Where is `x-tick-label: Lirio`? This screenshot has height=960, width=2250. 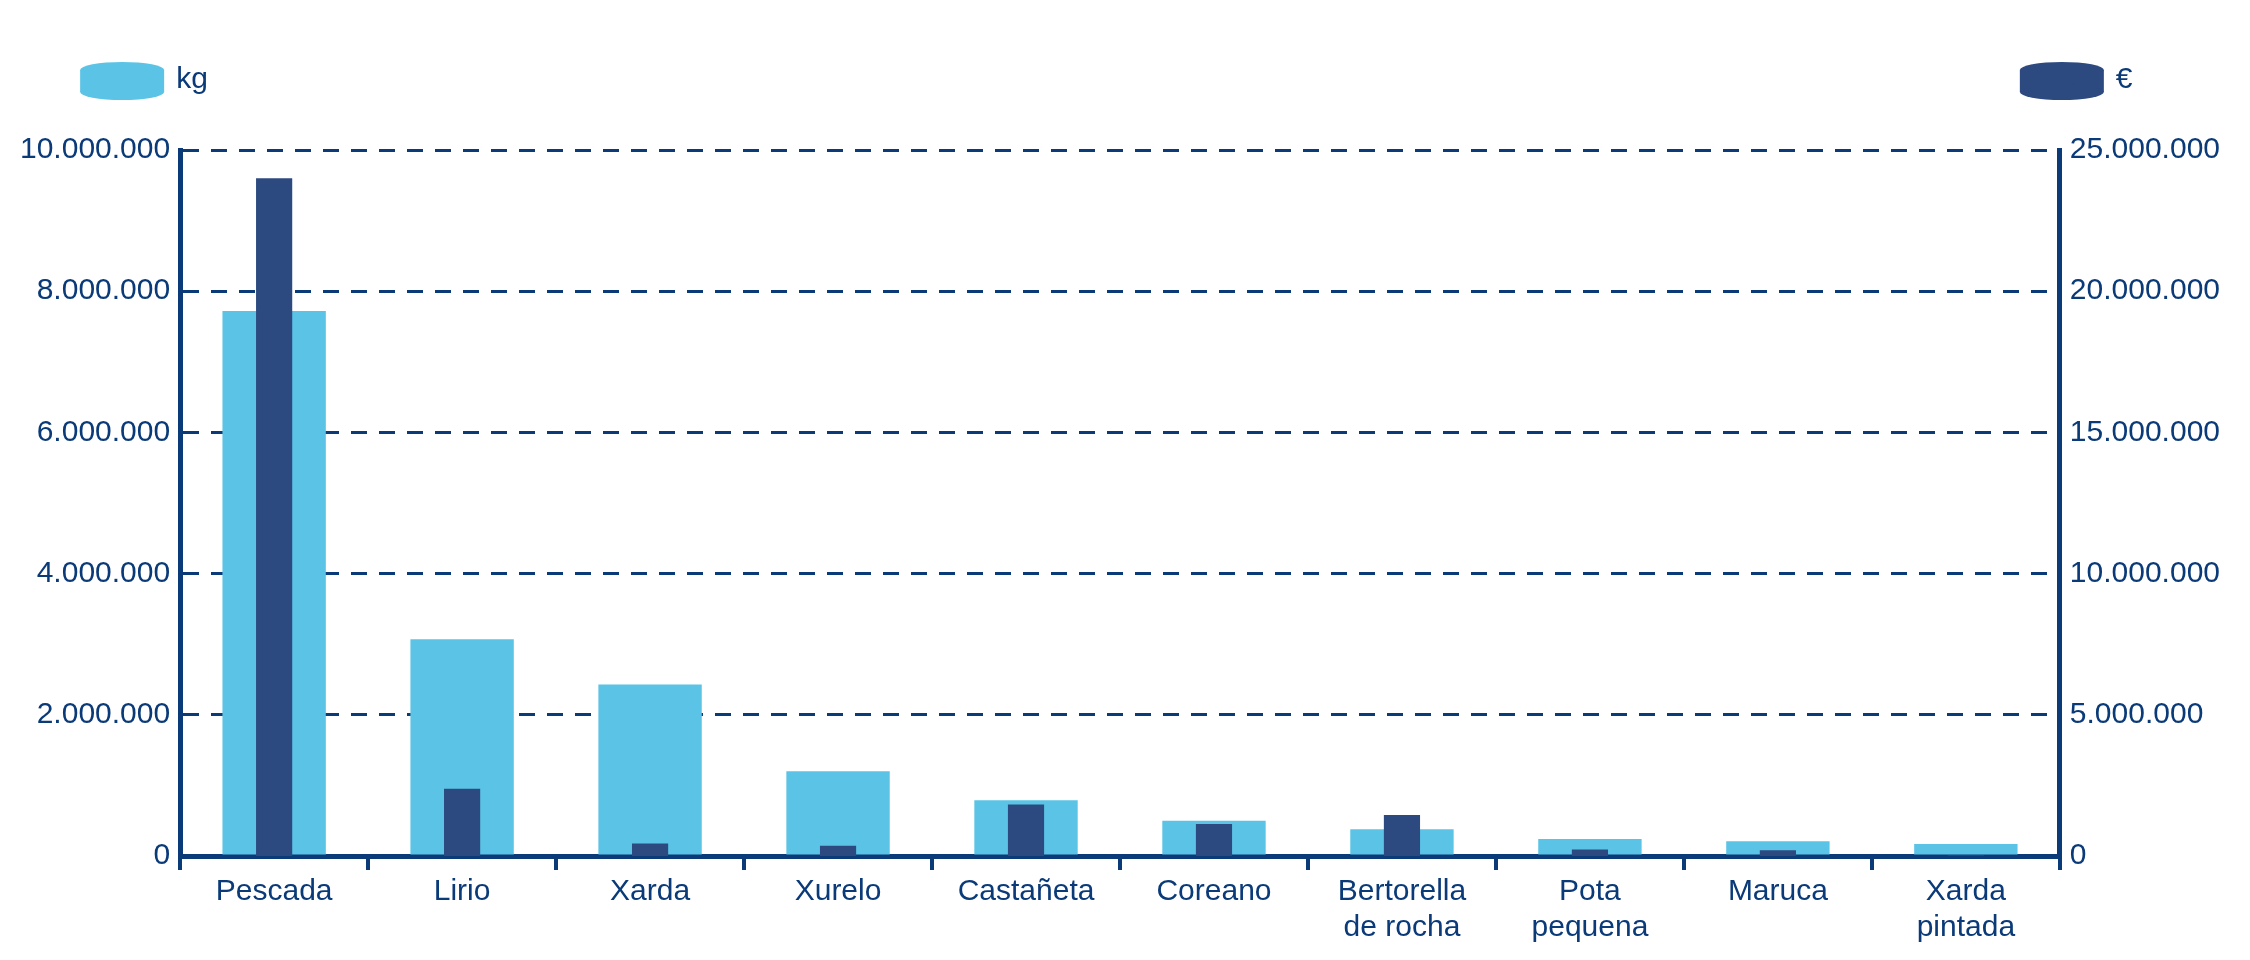 x-tick-label: Lirio is located at coordinates (462, 890).